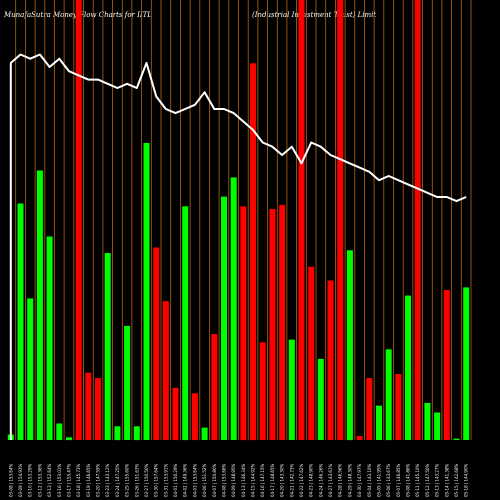 This screenshot has height=500, width=500. Describe the element at coordinates (427, 480) in the screenshot. I see `x-tick-label: 05-12 | 147.50%` at that location.